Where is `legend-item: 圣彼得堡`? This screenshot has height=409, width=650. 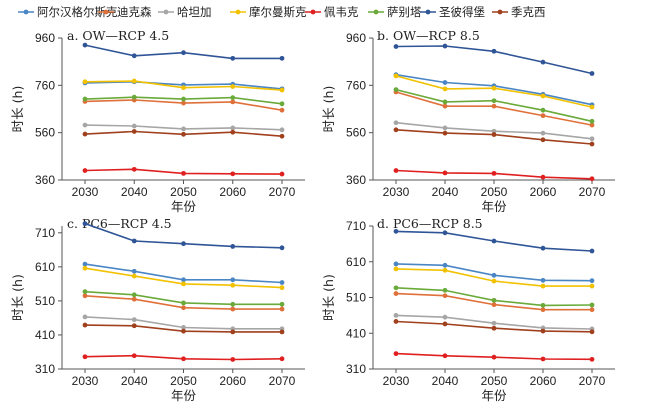
legend-item: 圣彼得堡 is located at coordinates (452, 12).